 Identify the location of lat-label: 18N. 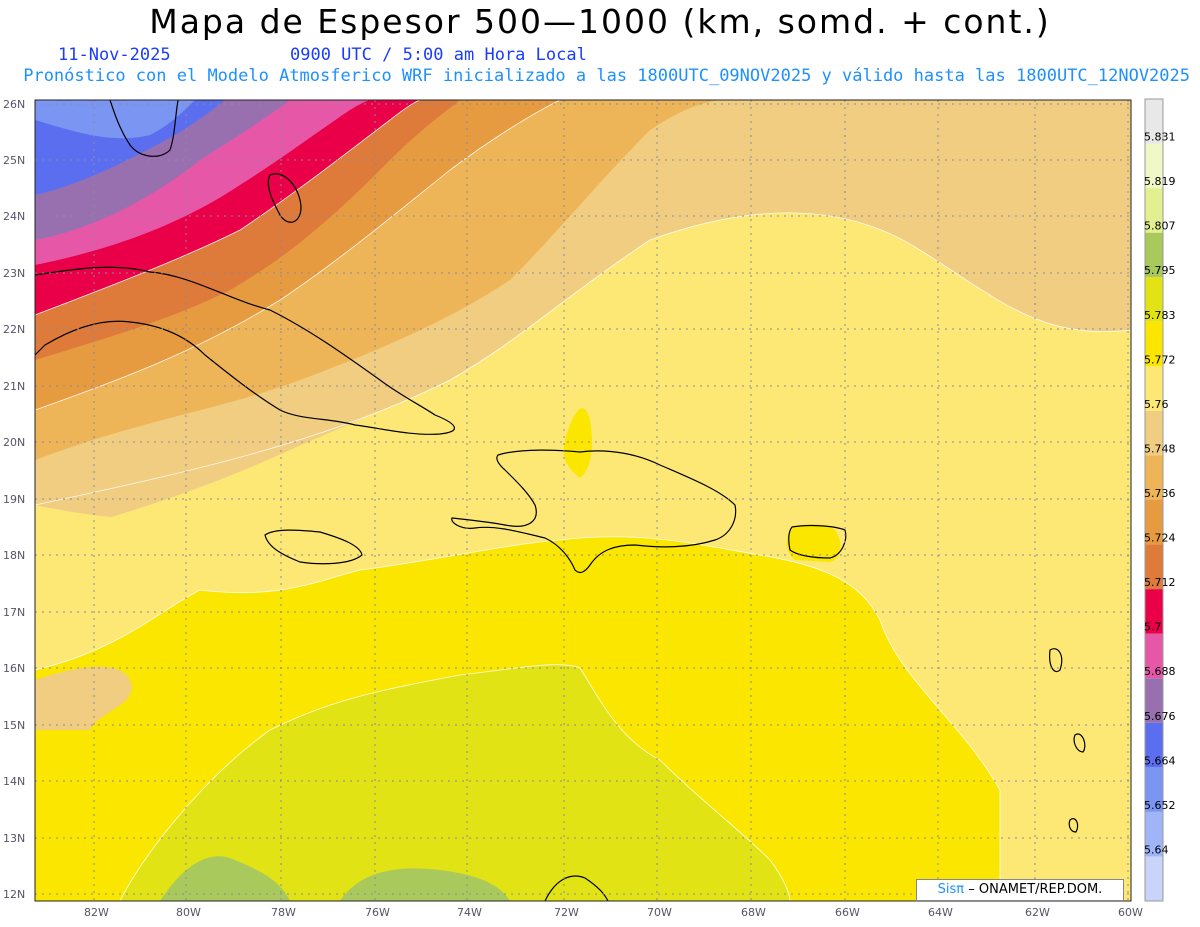
(14, 555).